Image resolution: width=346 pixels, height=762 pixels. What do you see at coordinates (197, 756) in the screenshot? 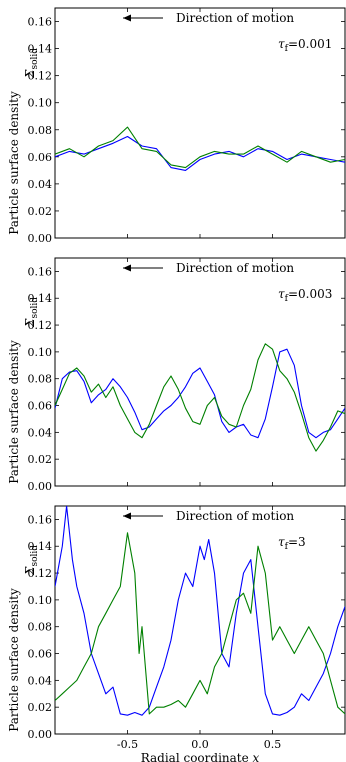
I see `x-axis-label-main: Radial coordinate` at bounding box center [197, 756].